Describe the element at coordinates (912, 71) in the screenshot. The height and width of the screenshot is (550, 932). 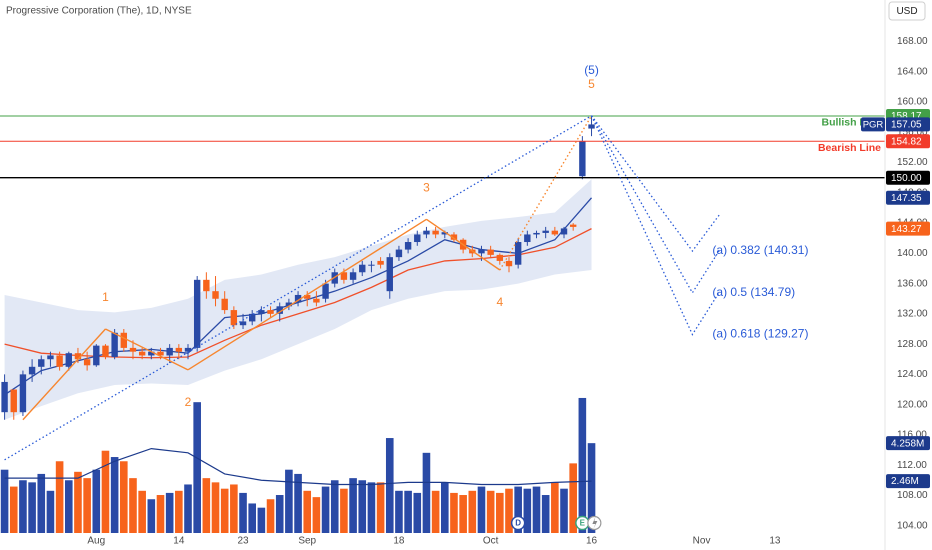
I see `y-tick-label: 164.00` at that location.